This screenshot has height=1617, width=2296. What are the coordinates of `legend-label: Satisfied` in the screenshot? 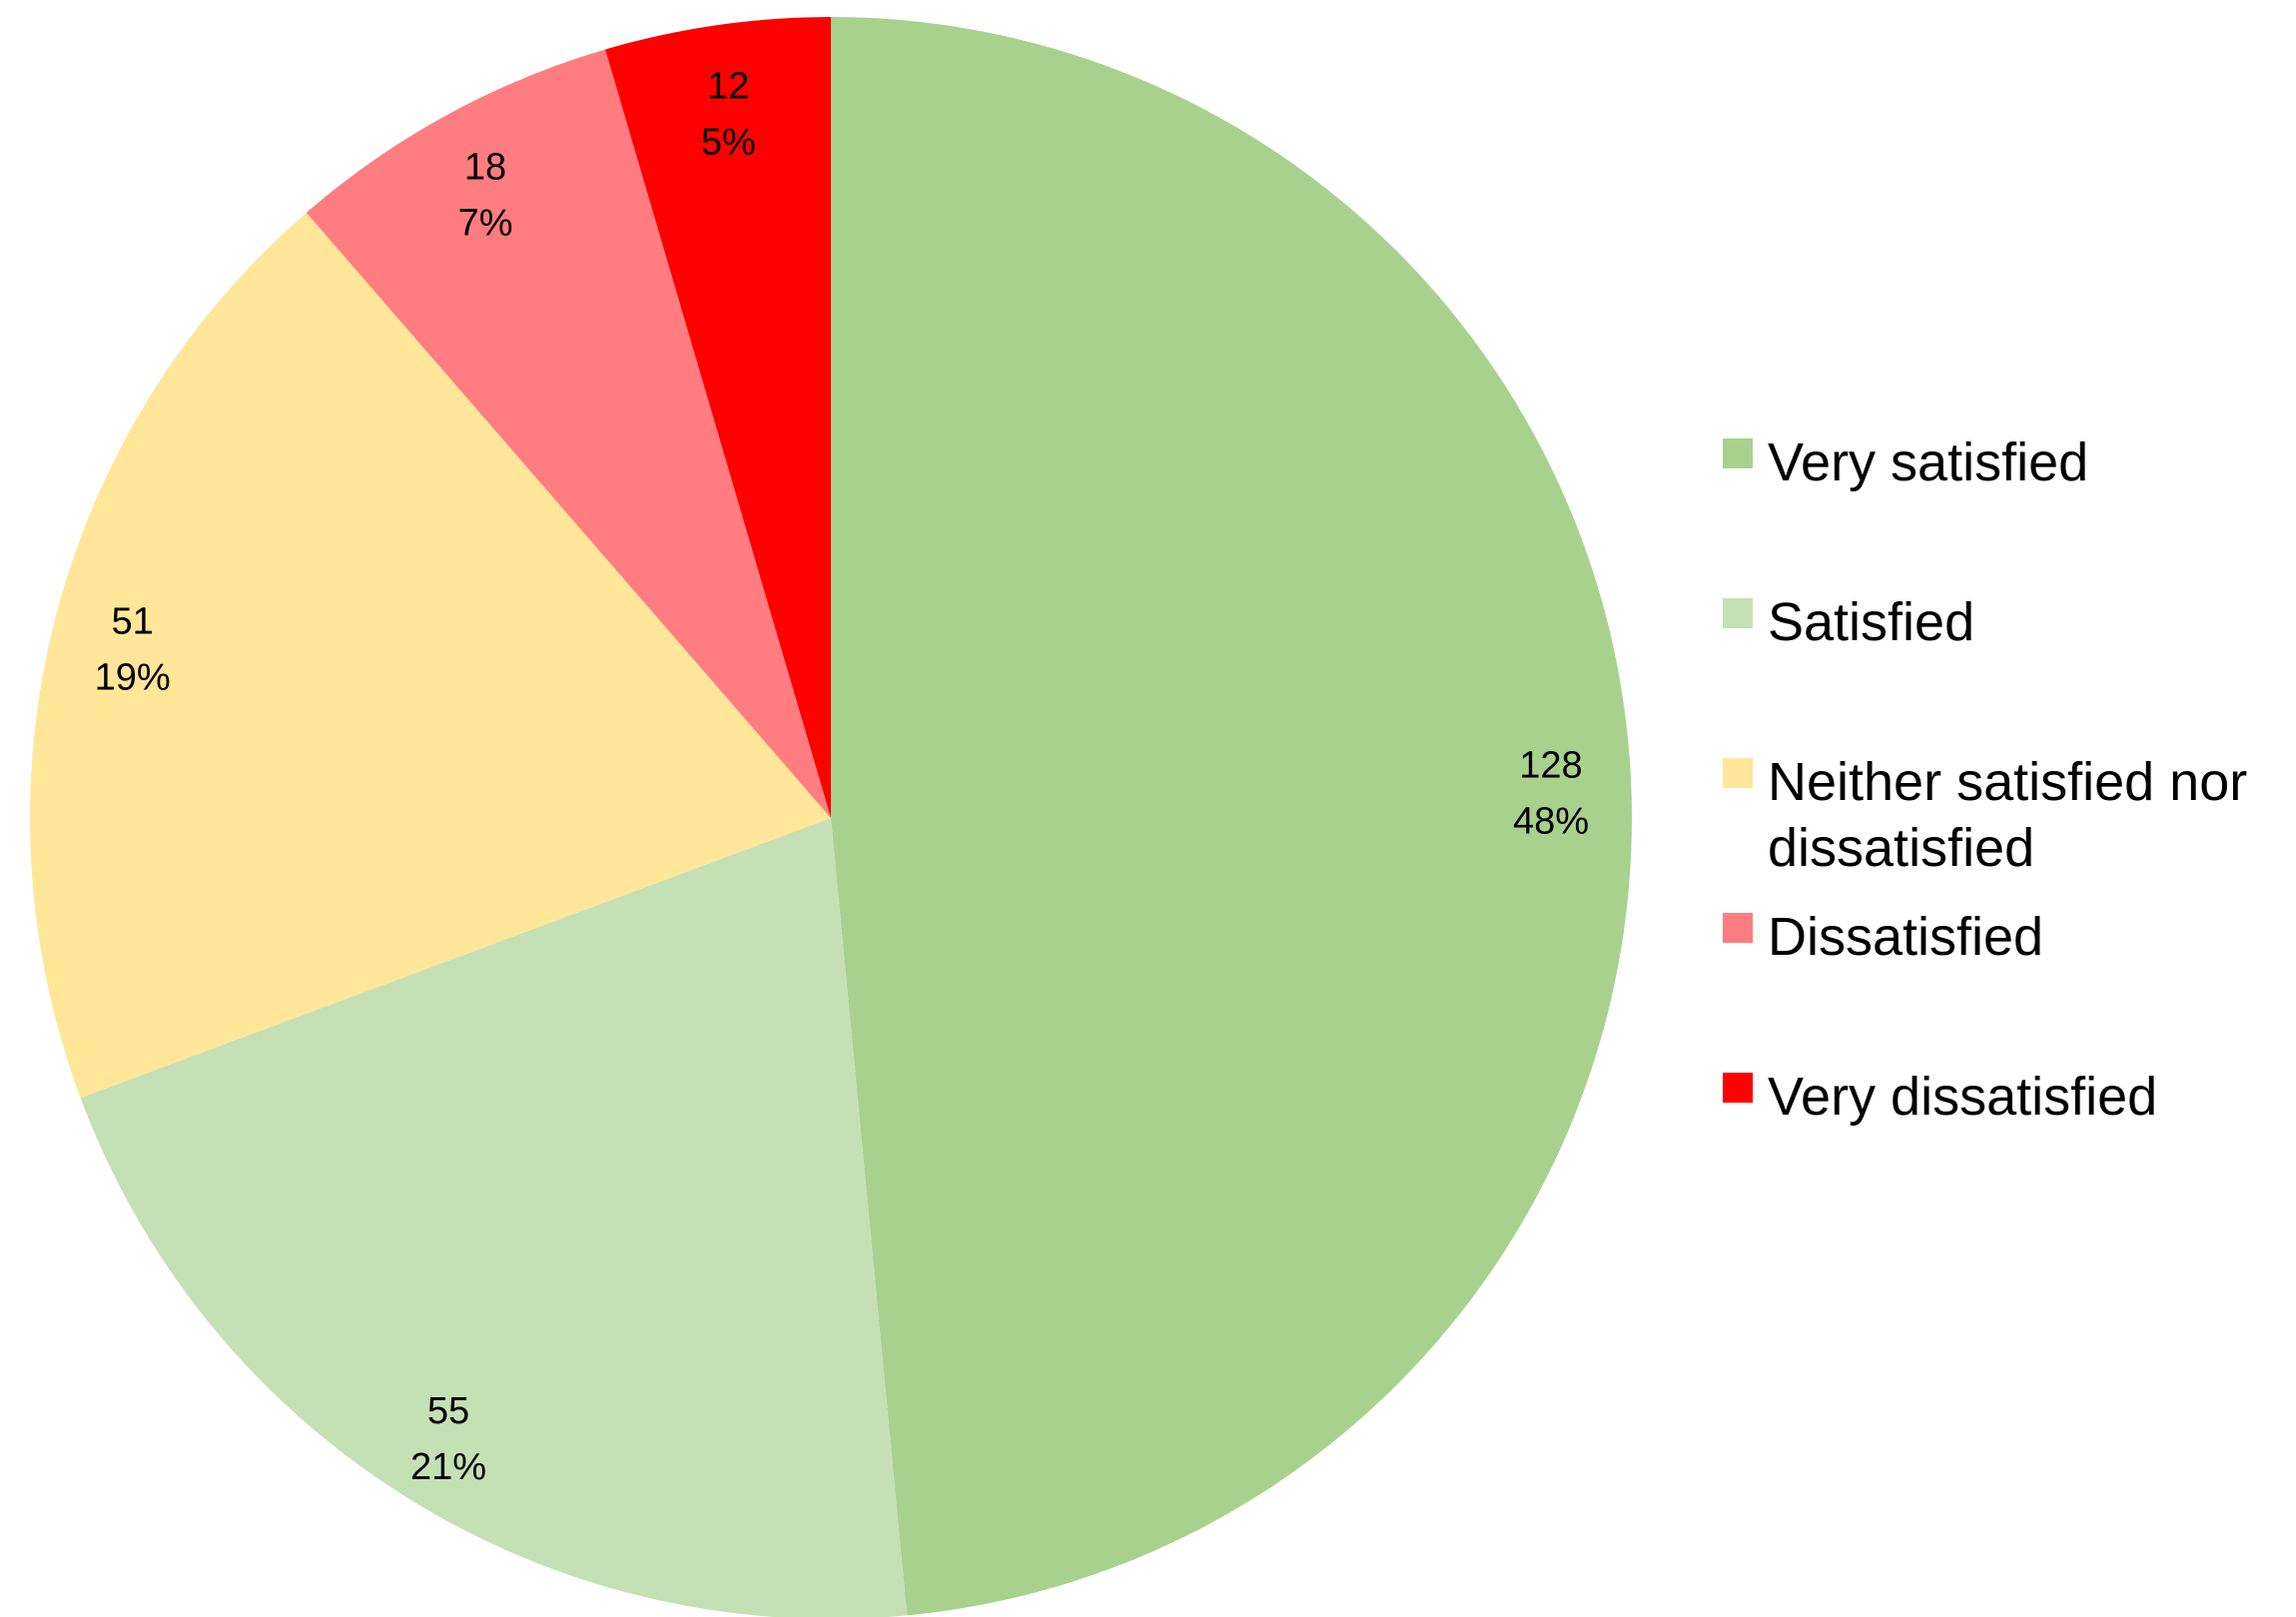 It's located at (1871, 622).